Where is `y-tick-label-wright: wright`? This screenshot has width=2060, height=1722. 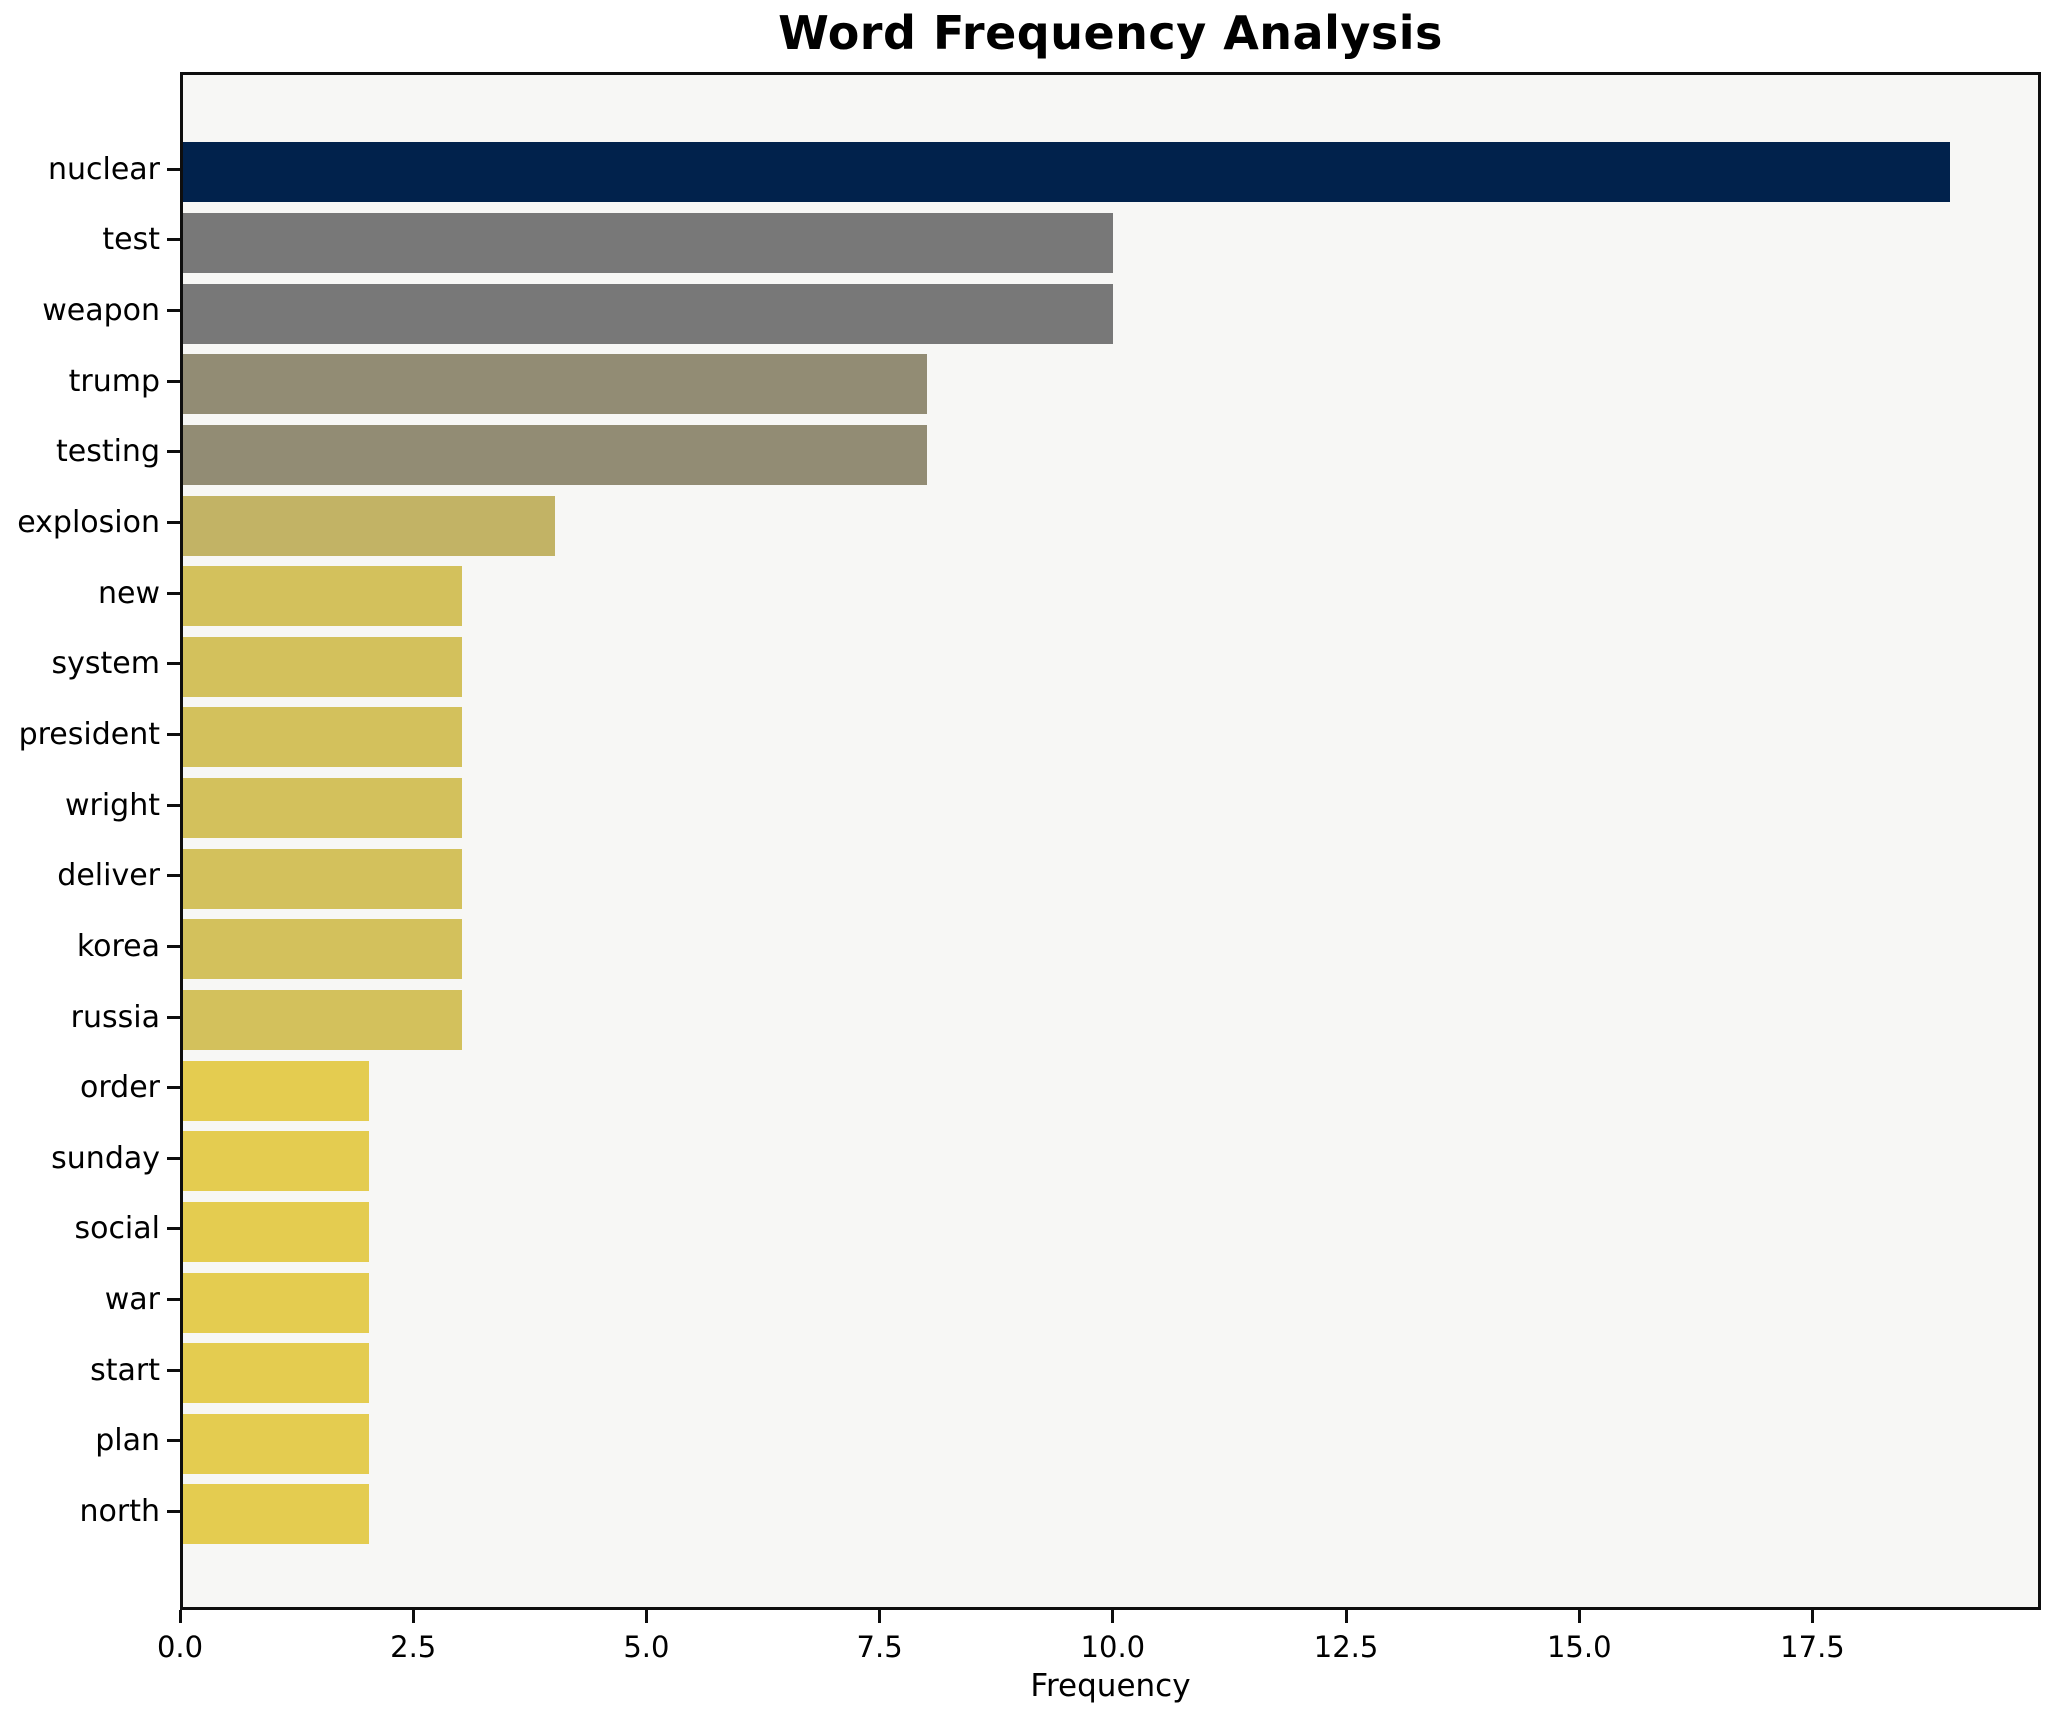 y-tick-label-wright: wright is located at coordinates (112, 805).